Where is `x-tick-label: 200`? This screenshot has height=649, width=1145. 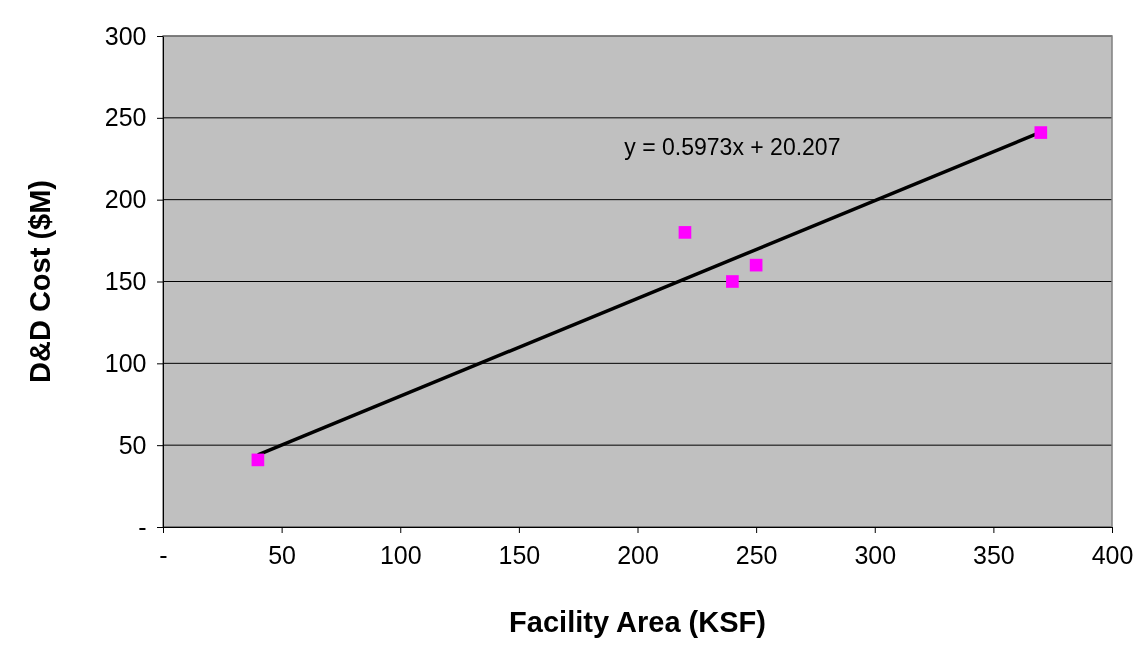
x-tick-label: 200 is located at coordinates (638, 554).